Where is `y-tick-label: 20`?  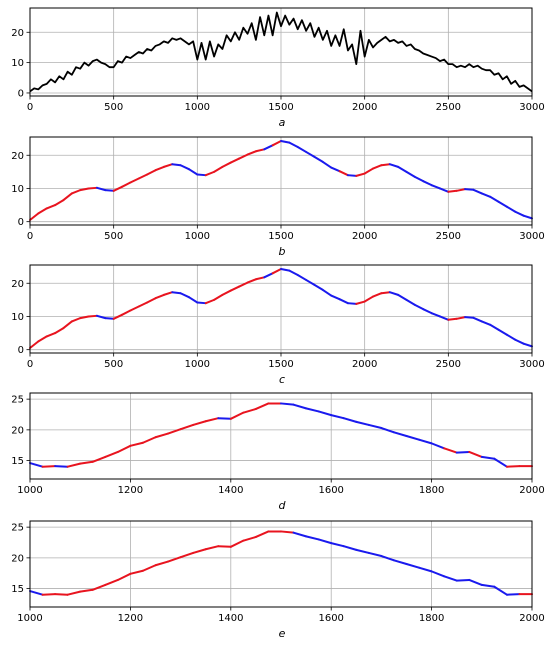
y-tick-label: 20 is located at coordinates (17, 33).